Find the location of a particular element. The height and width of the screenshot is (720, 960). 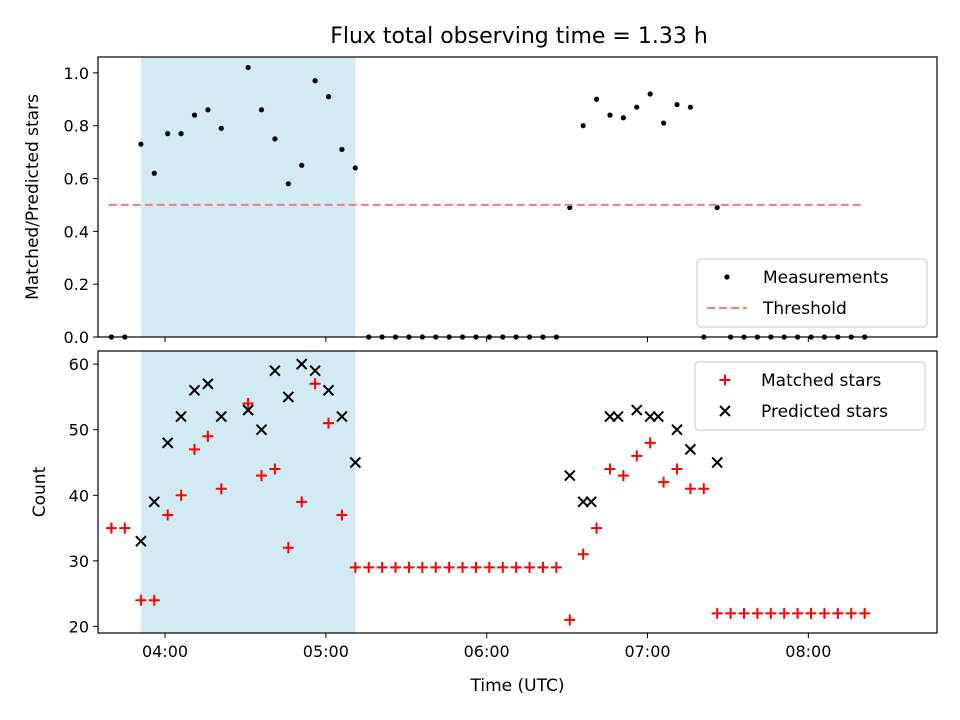

figure-title: Flux total observing time = 1.33 h is located at coordinates (519, 36).